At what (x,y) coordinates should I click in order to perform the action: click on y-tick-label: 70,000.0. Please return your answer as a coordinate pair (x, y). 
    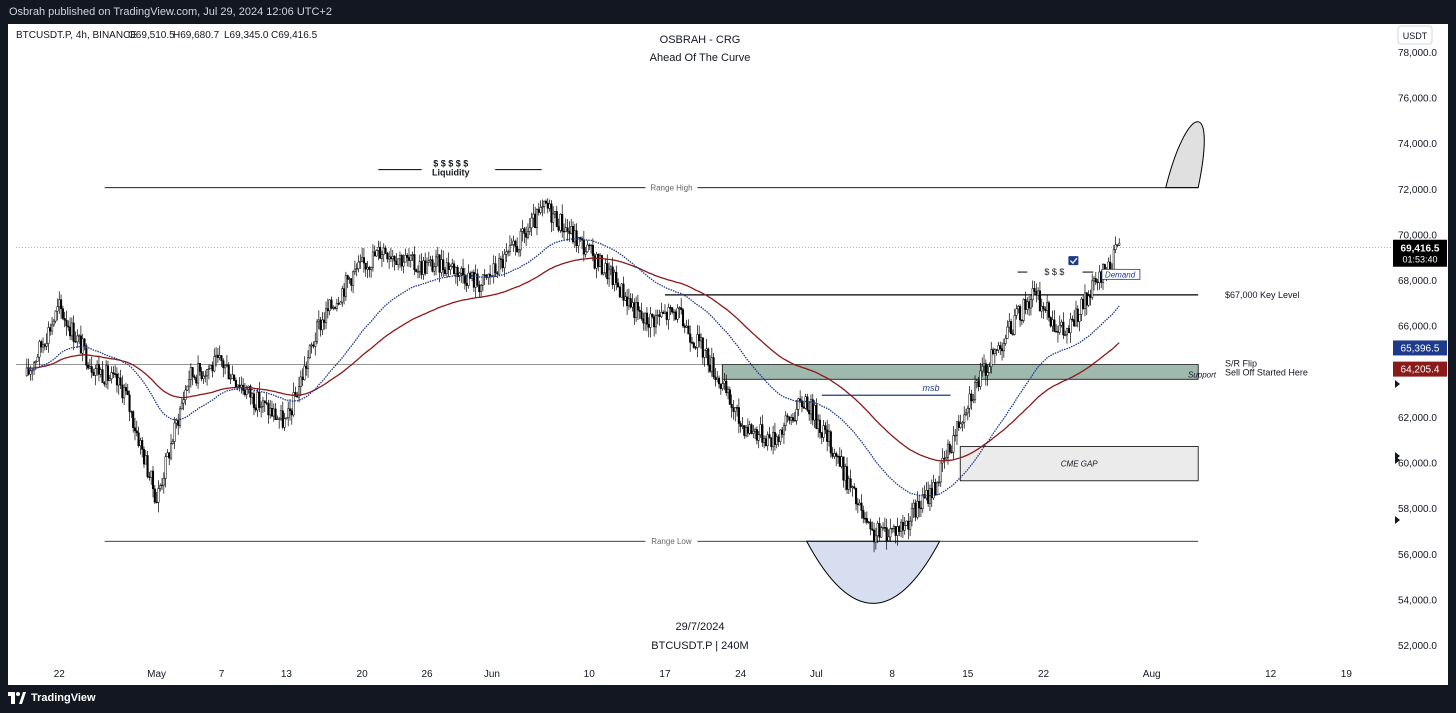
    Looking at the image, I should click on (1417, 235).